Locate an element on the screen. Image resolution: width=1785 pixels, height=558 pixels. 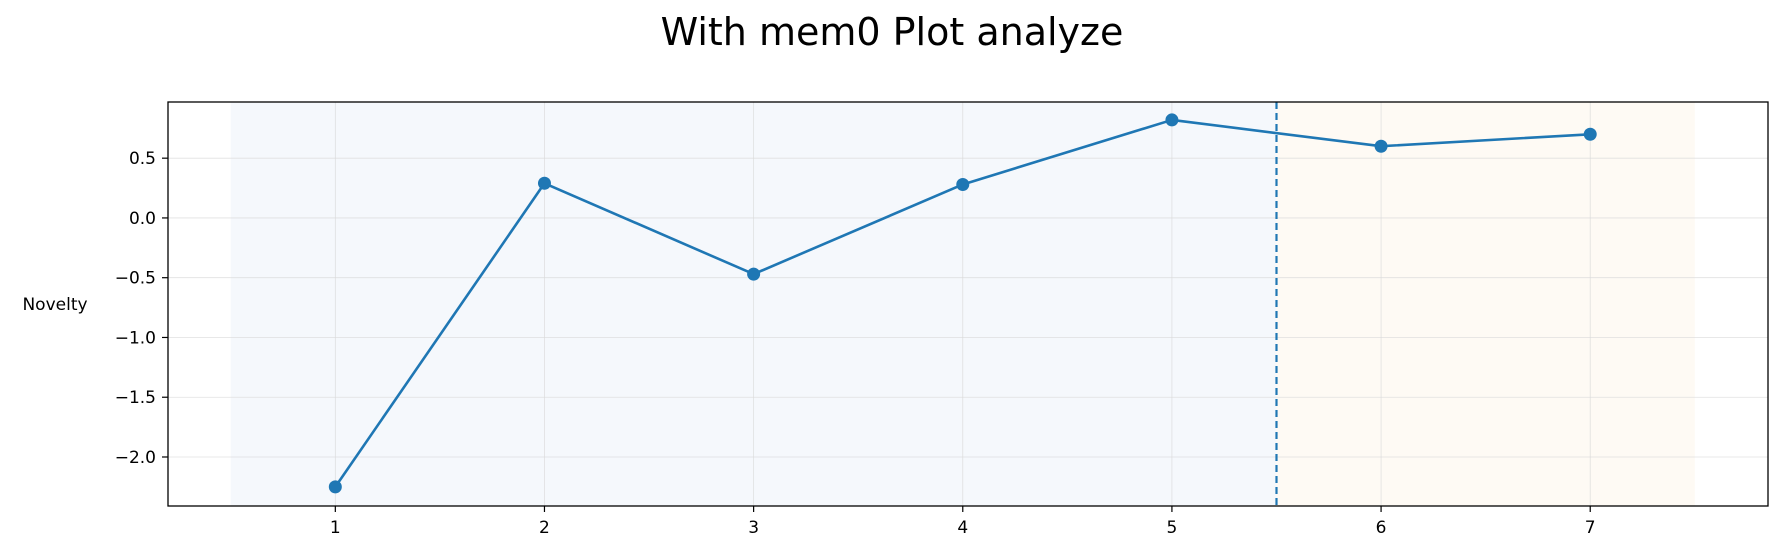
x-tick-label: 3 is located at coordinates (753, 528).